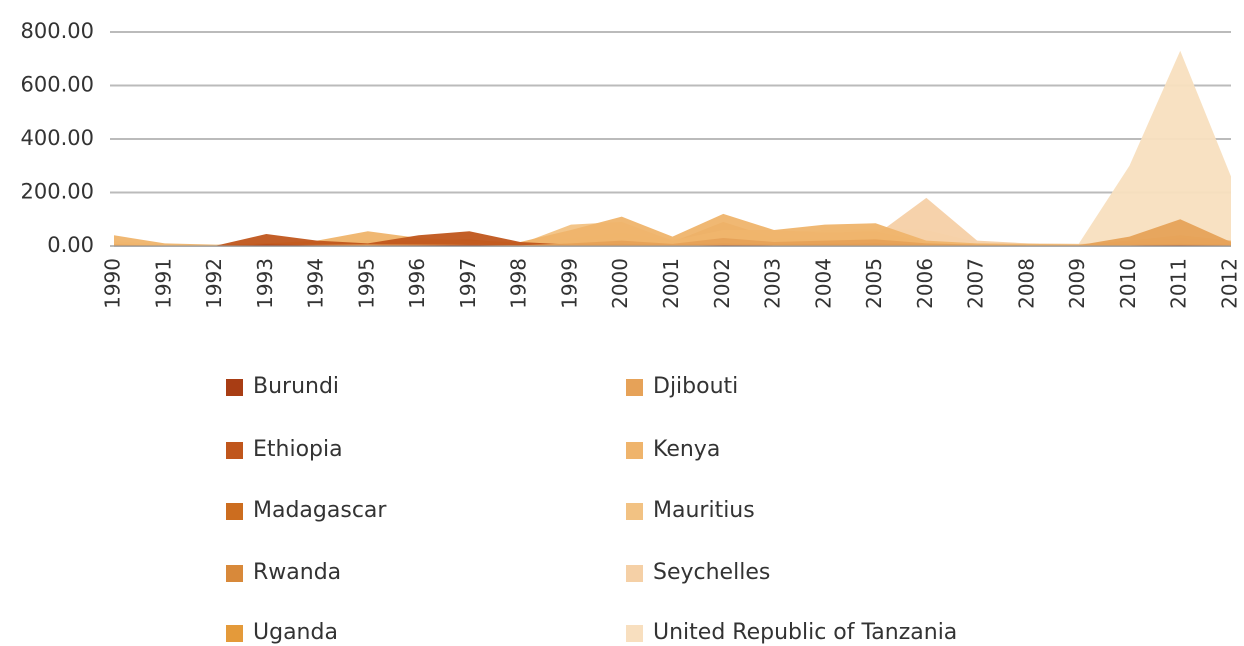 The image size is (1244, 646). I want to click on x-tick-label: 2006, so click(925, 283).